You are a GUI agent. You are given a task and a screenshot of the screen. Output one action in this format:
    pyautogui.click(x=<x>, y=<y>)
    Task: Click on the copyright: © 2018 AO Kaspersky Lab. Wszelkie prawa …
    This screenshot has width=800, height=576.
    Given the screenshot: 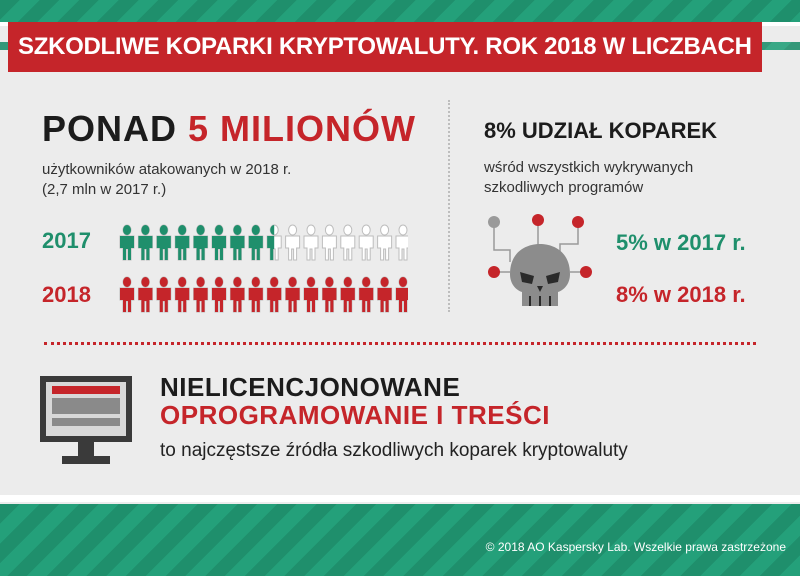 What is the action you would take?
    pyautogui.click(x=635, y=547)
    